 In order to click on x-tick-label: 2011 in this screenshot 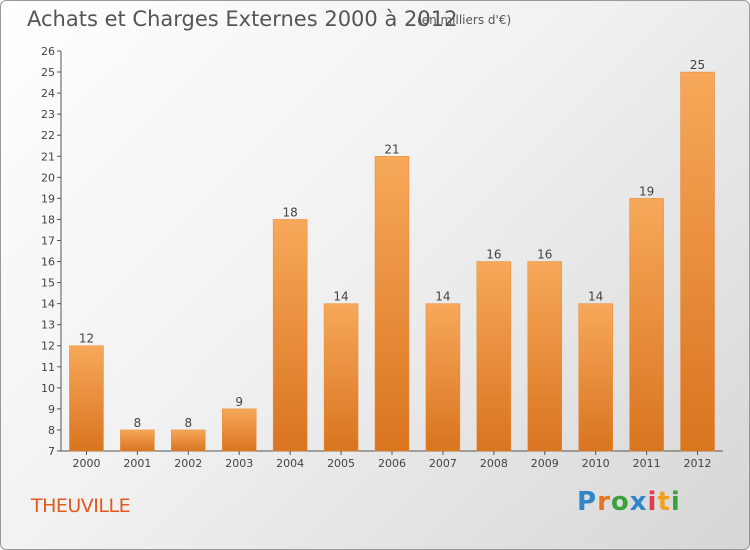, I will do `click(647, 463)`.